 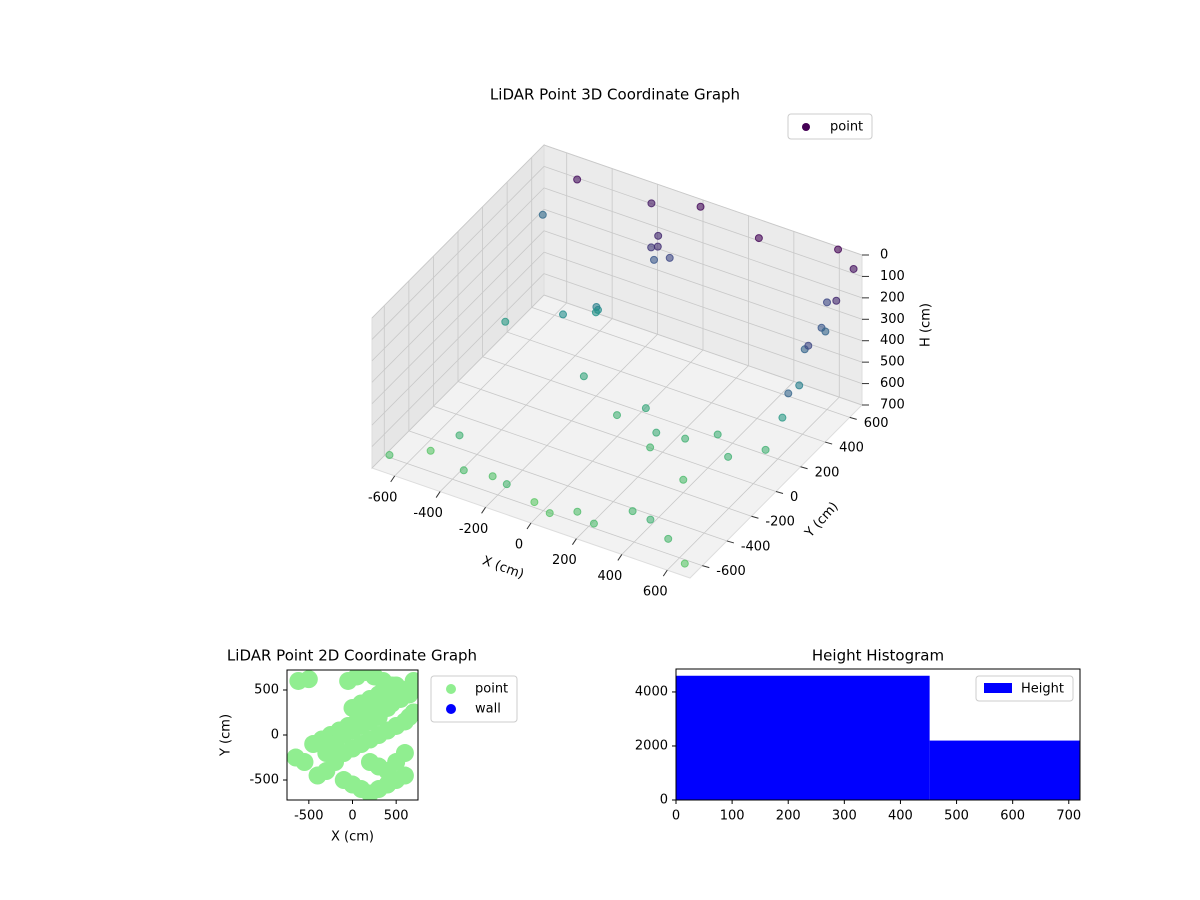 What do you see at coordinates (488, 709) in the screenshot?
I see `legend-label: wall` at bounding box center [488, 709].